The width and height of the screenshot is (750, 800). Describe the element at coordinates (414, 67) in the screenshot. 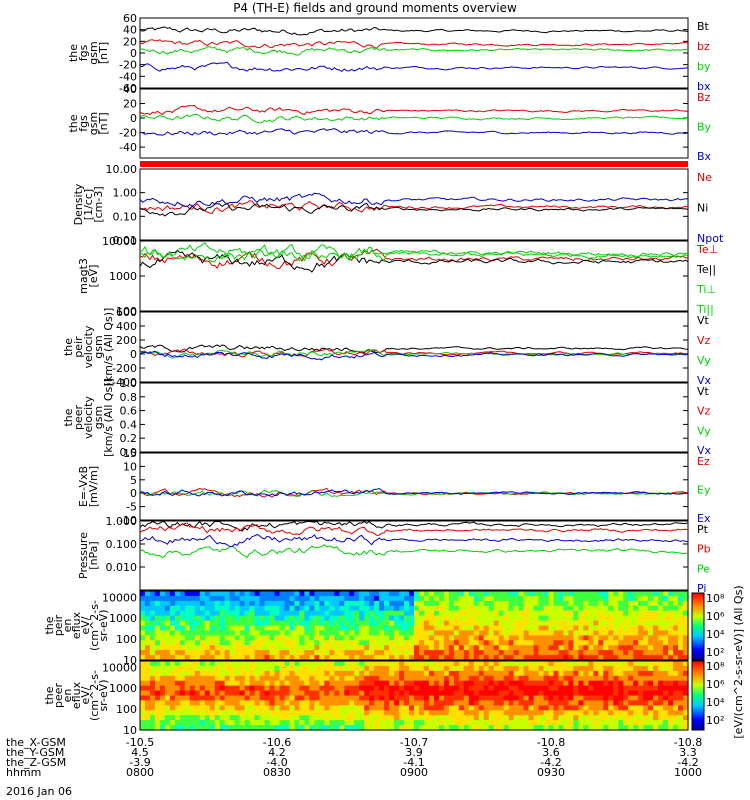

I see `series-bx` at that location.